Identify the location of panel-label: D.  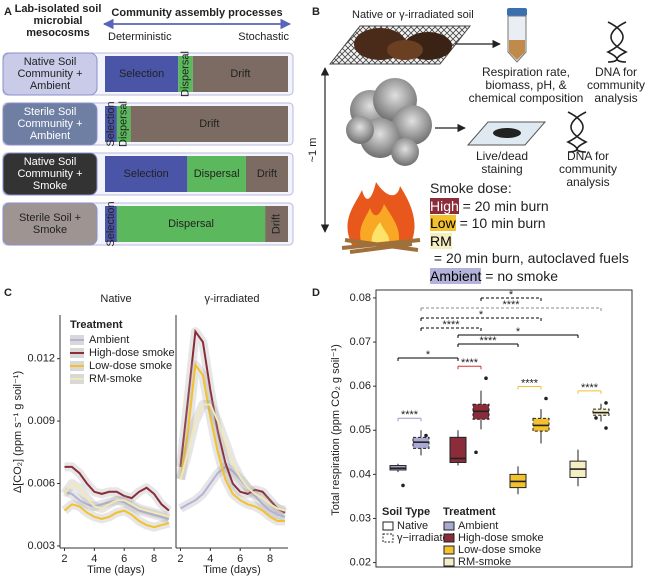
(316, 293).